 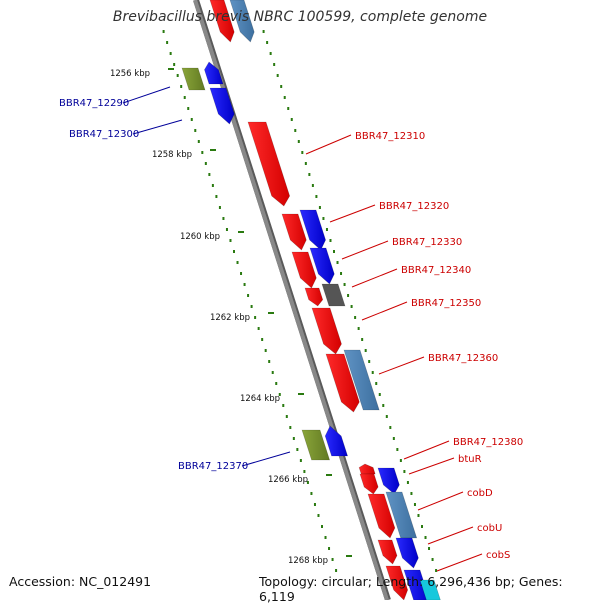 I want to click on tick-label: 1260 kbp, so click(x=200, y=237).